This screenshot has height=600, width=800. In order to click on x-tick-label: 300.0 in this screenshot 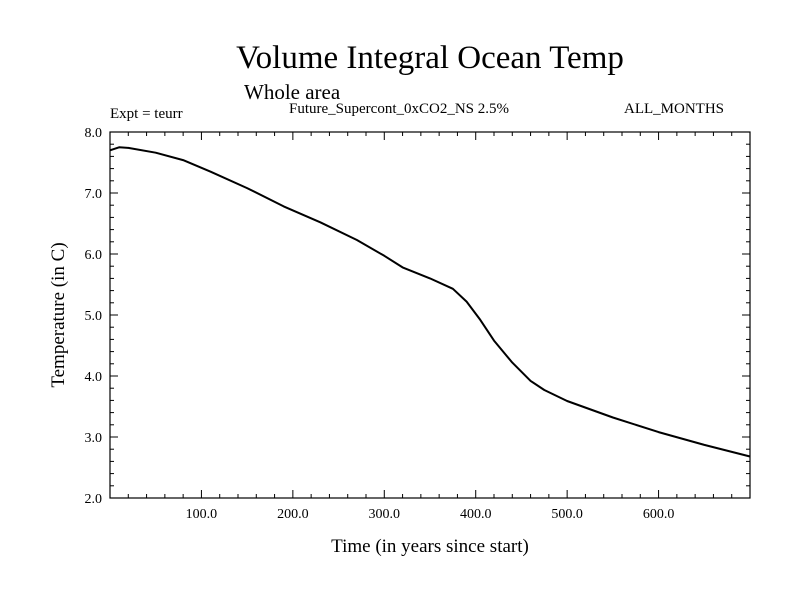, I will do `click(385, 514)`.